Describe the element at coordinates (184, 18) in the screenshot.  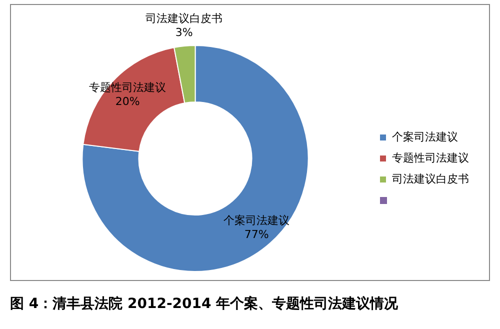
I see `slice-label: 司法建议白皮书` at that location.